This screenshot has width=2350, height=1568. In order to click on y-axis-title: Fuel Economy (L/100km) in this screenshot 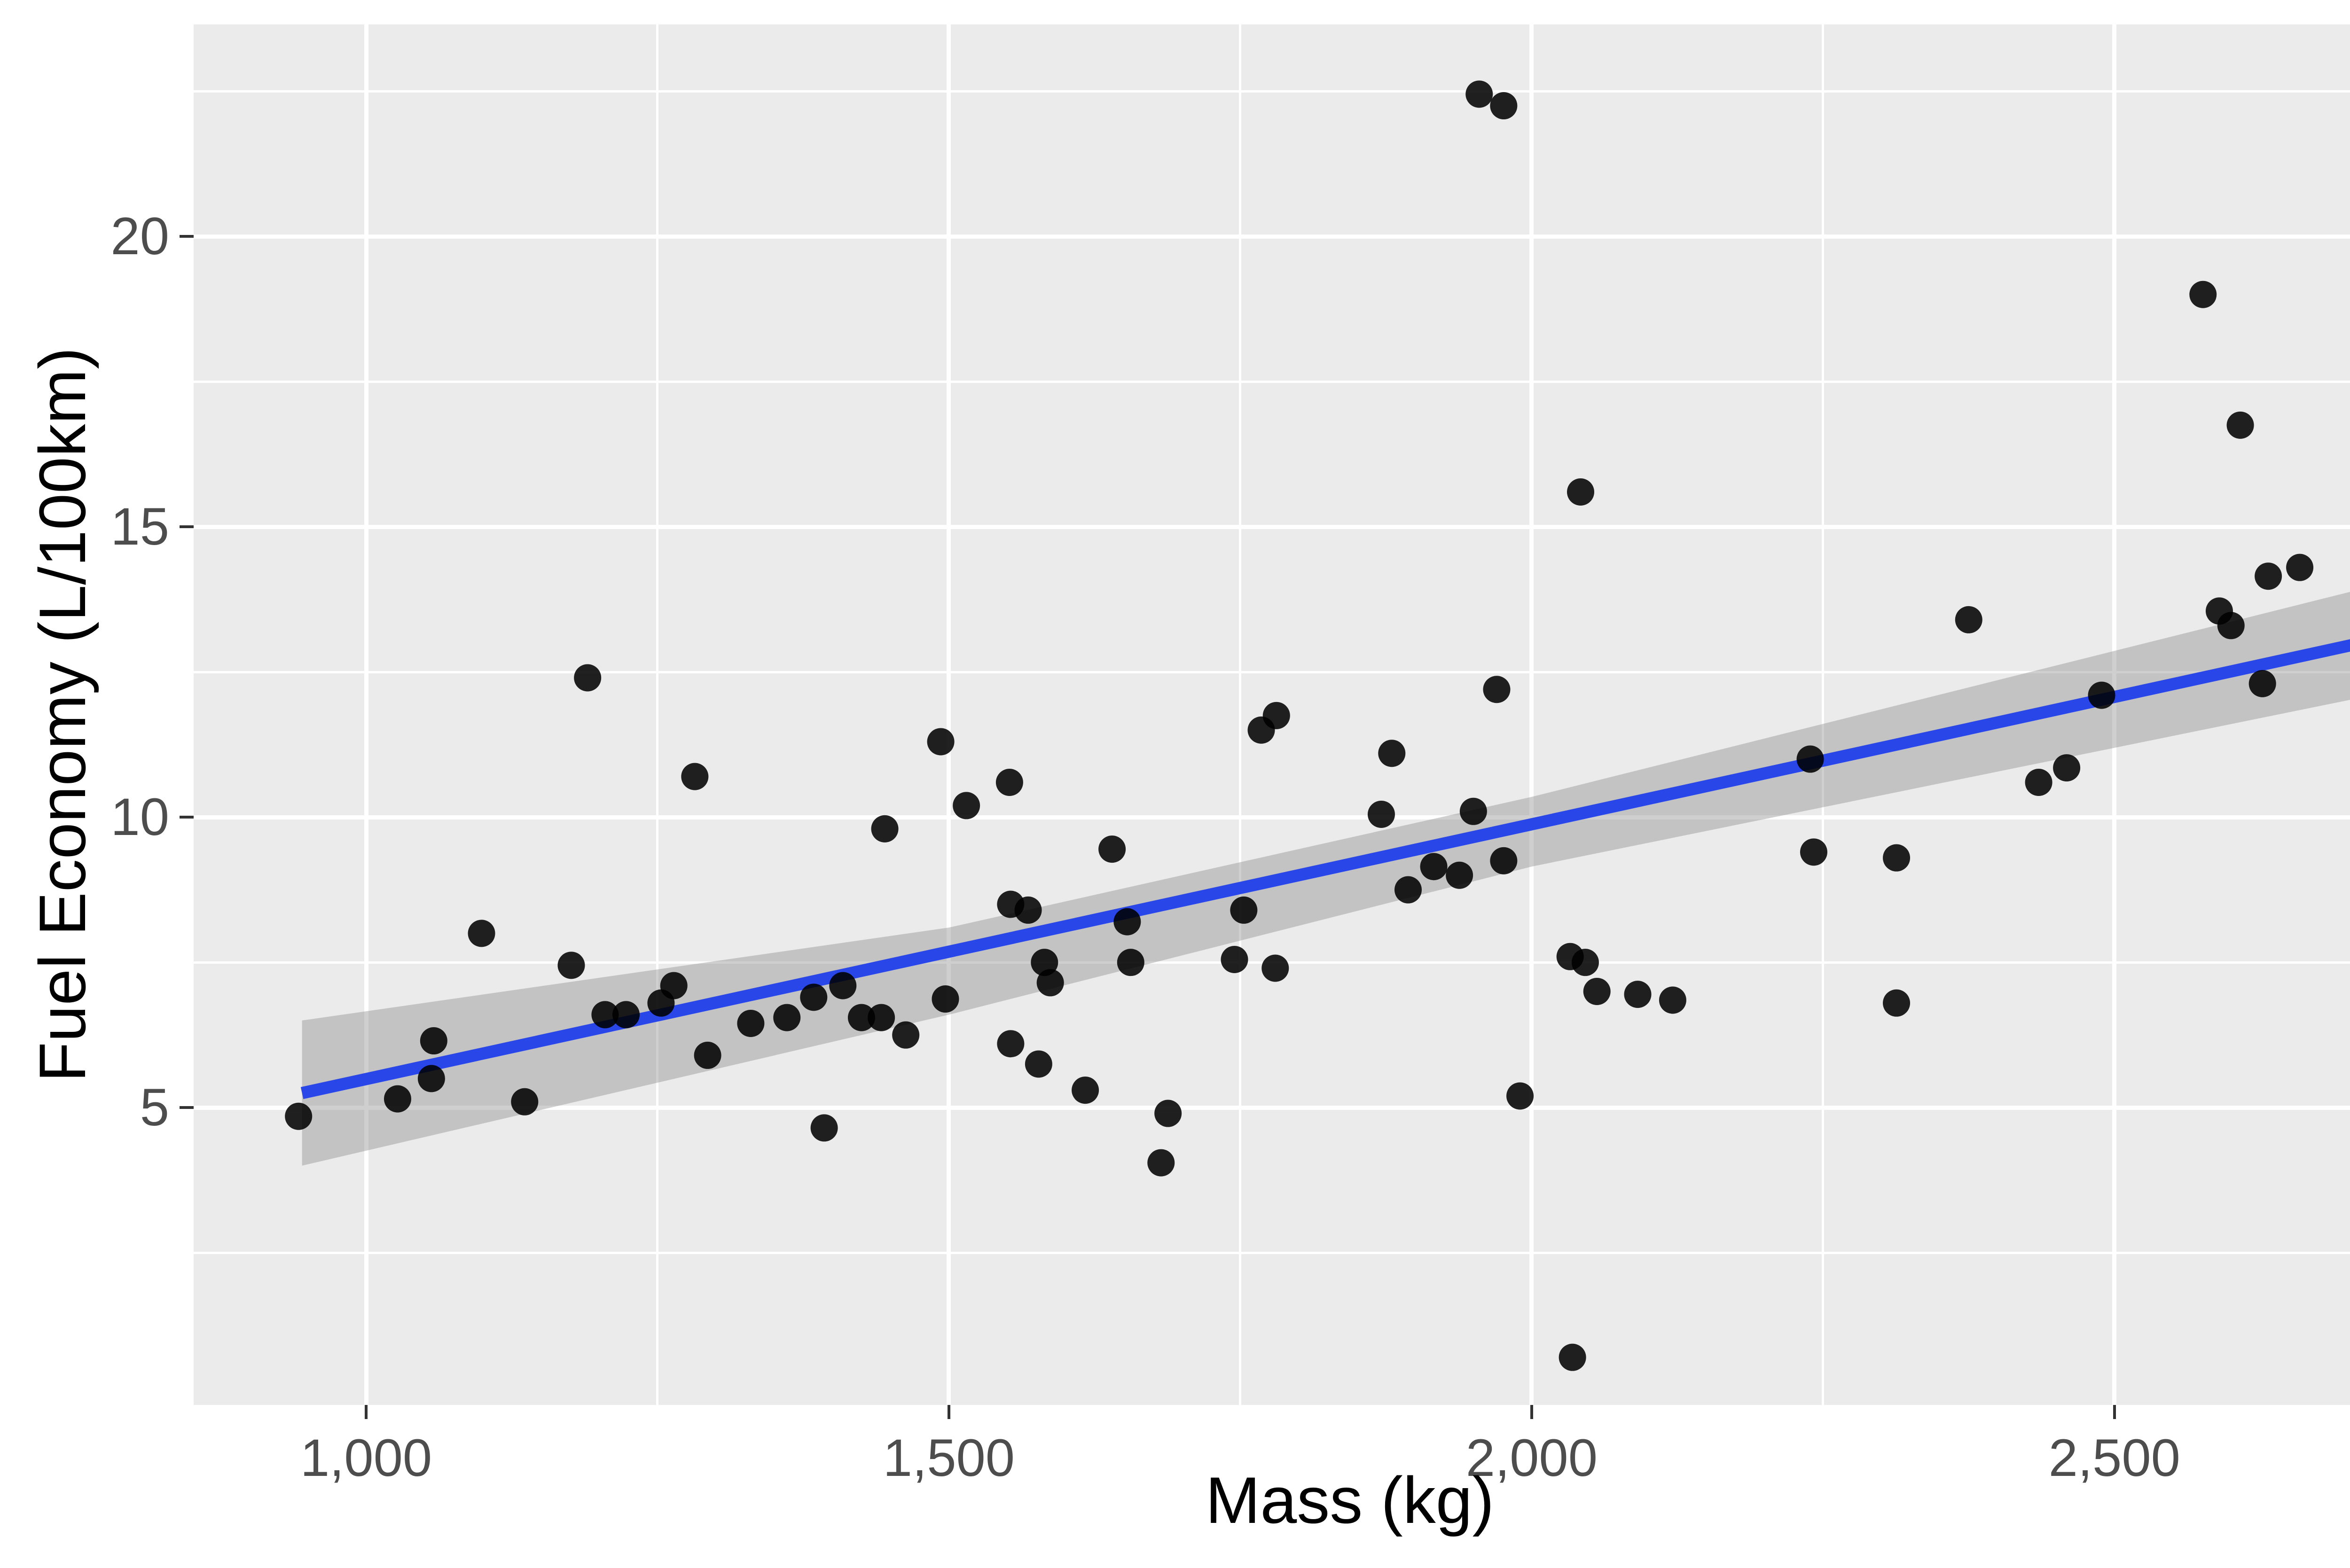, I will do `click(62, 714)`.